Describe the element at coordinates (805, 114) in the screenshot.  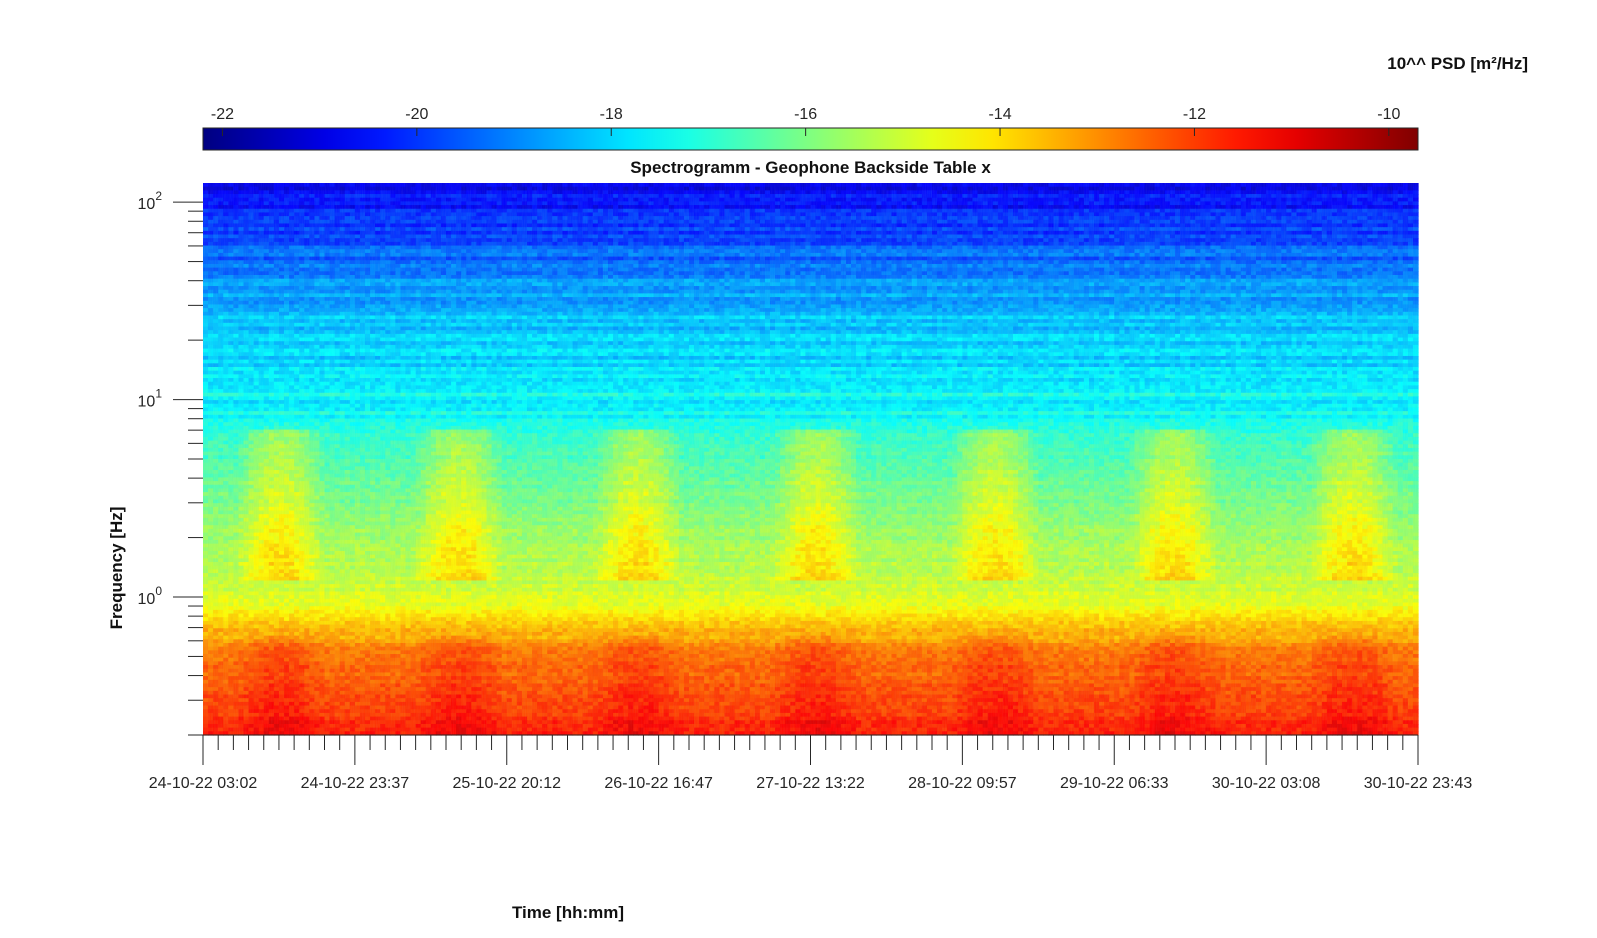
I see `colorbar-tick-label: -16` at that location.